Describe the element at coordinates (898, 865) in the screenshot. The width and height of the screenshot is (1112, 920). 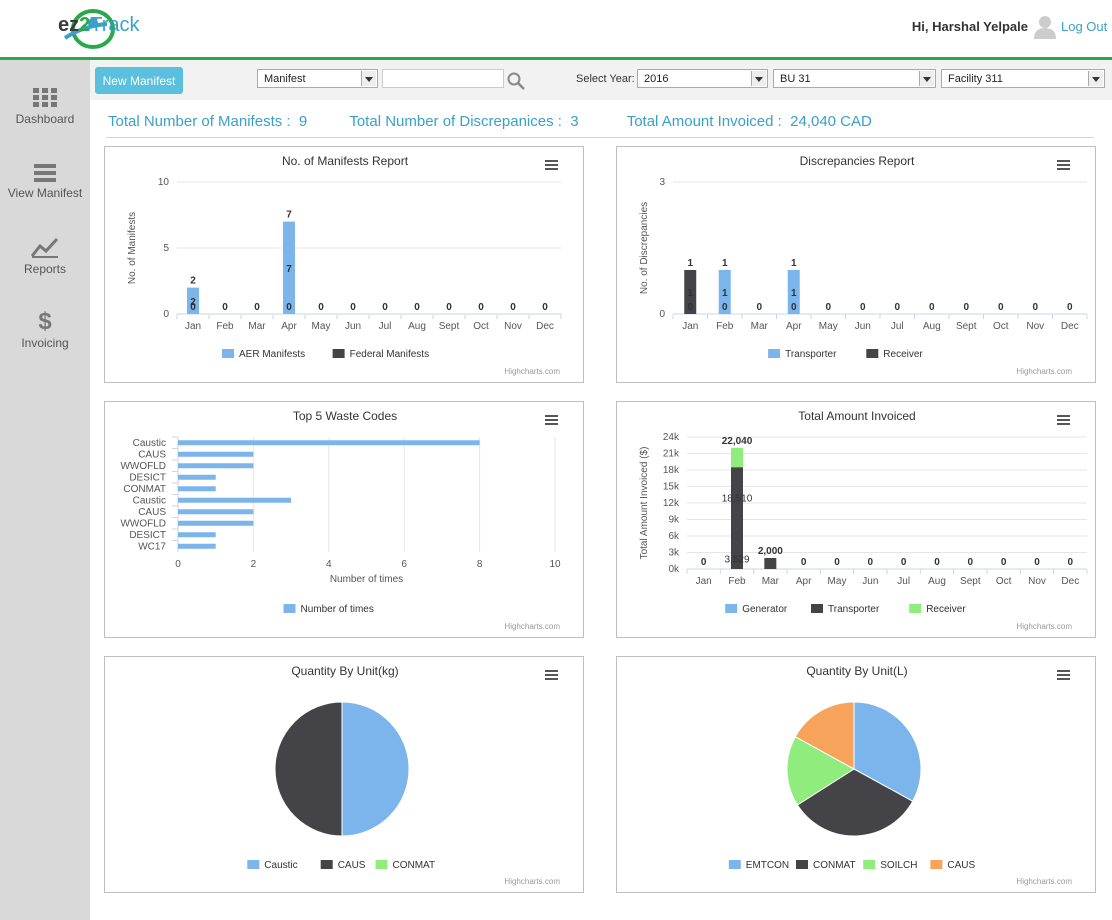
I see `legend-label: SOILCH` at that location.